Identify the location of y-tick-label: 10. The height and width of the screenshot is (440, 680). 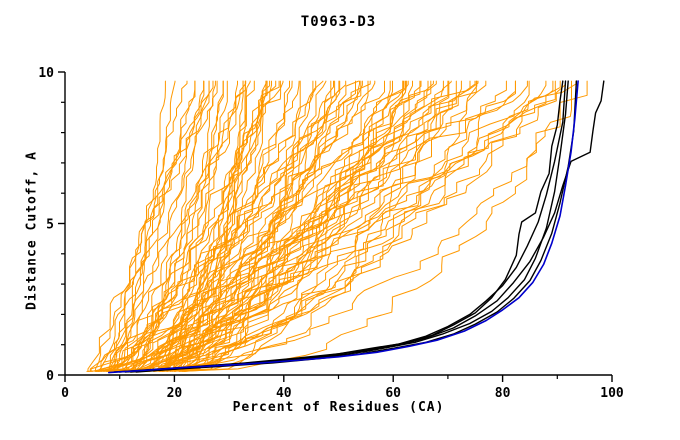
(46, 73).